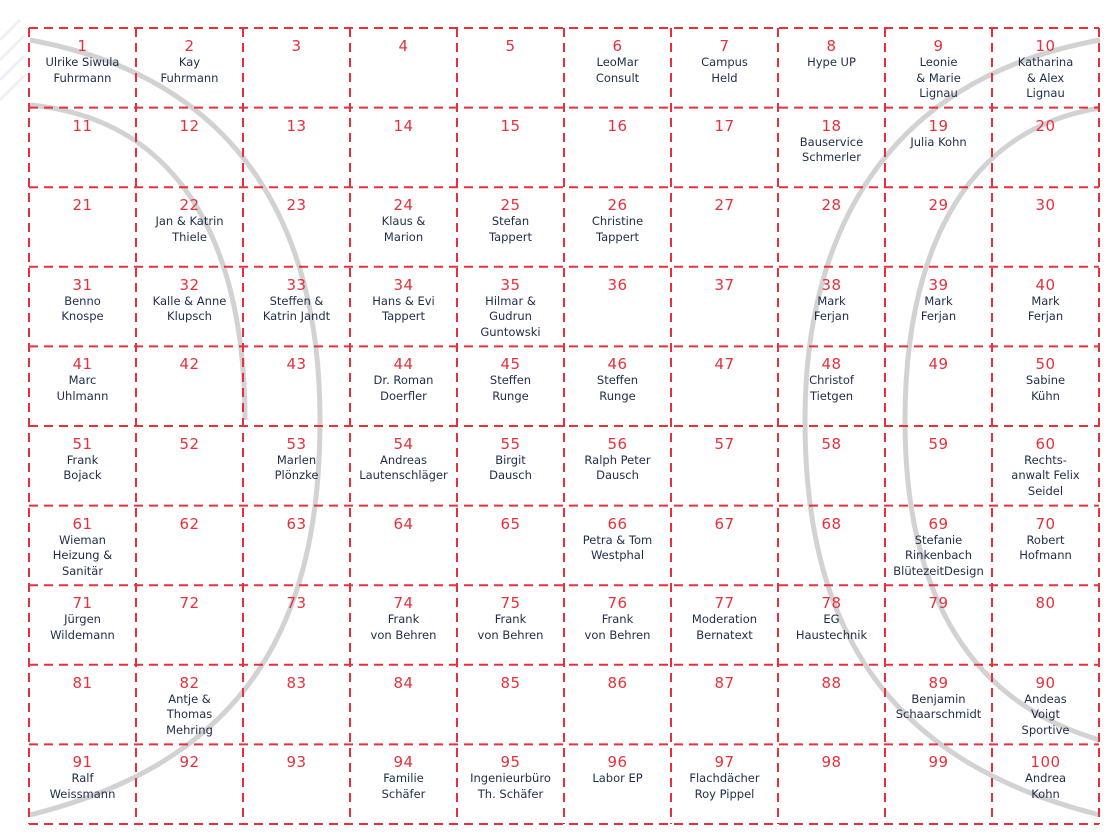 Image resolution: width=1120 pixels, height=838 pixels. I want to click on grid-cell: 35 Hilmar & Gudrun Guntowski, so click(510, 307).